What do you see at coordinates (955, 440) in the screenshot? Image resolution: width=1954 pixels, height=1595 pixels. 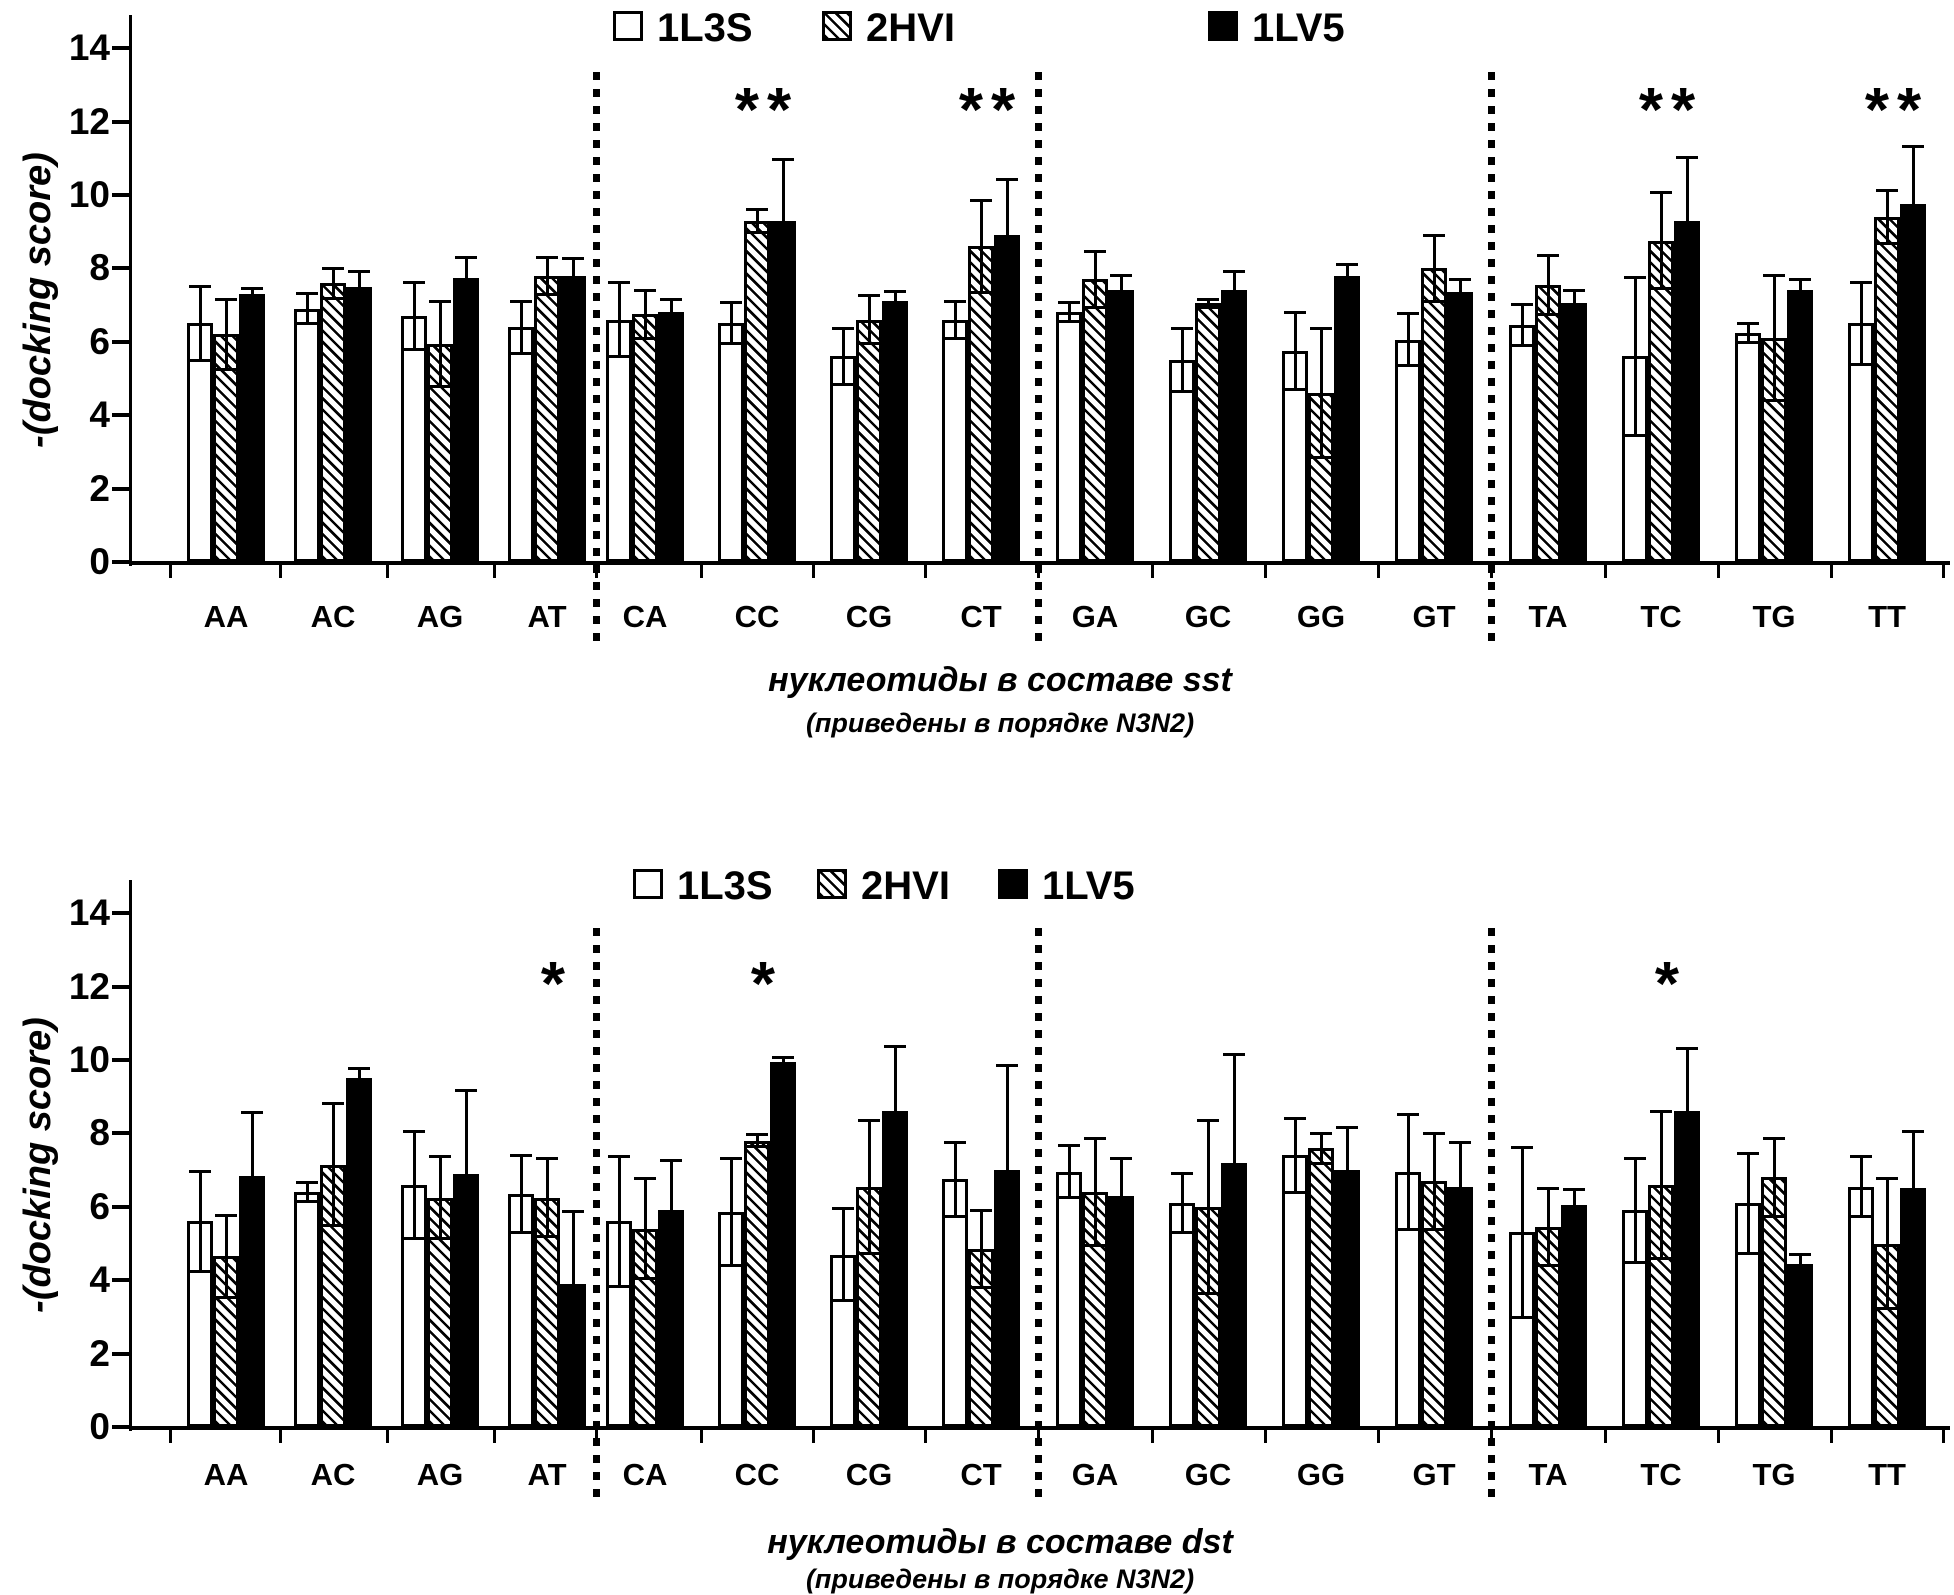 I see `bar-1l3s-CT` at bounding box center [955, 440].